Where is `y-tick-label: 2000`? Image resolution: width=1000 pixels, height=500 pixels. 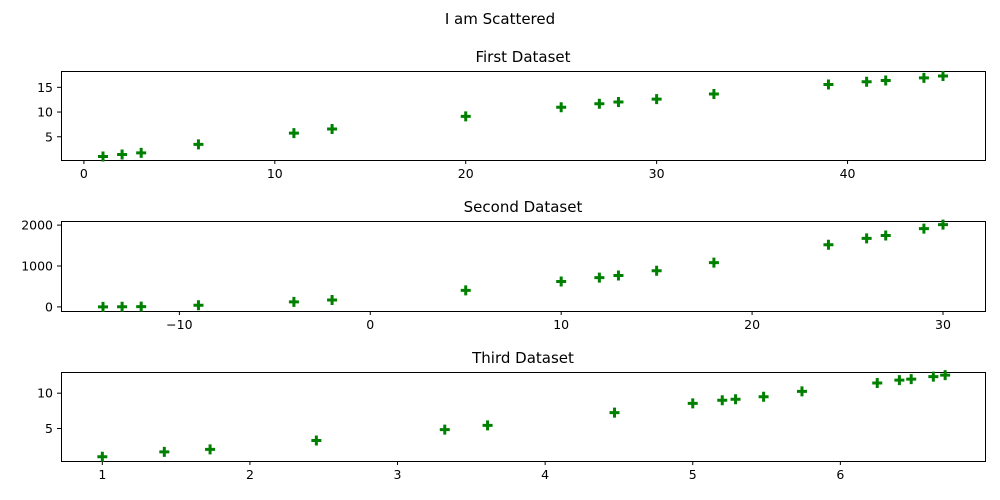
y-tick-label: 2000 is located at coordinates (37, 225).